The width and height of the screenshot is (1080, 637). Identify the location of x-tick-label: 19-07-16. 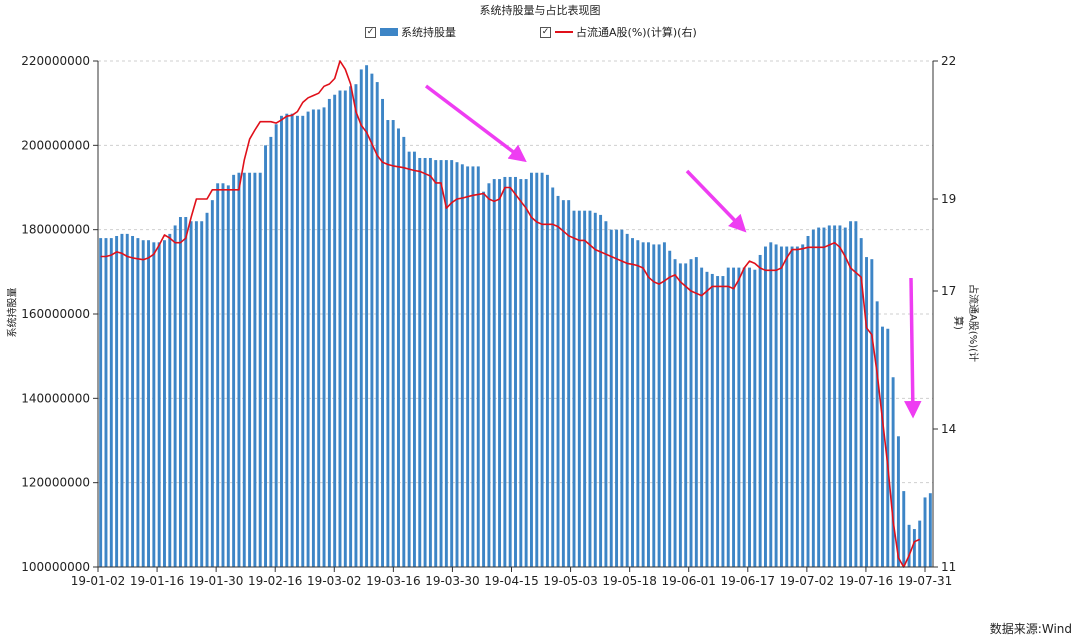
(866, 581).